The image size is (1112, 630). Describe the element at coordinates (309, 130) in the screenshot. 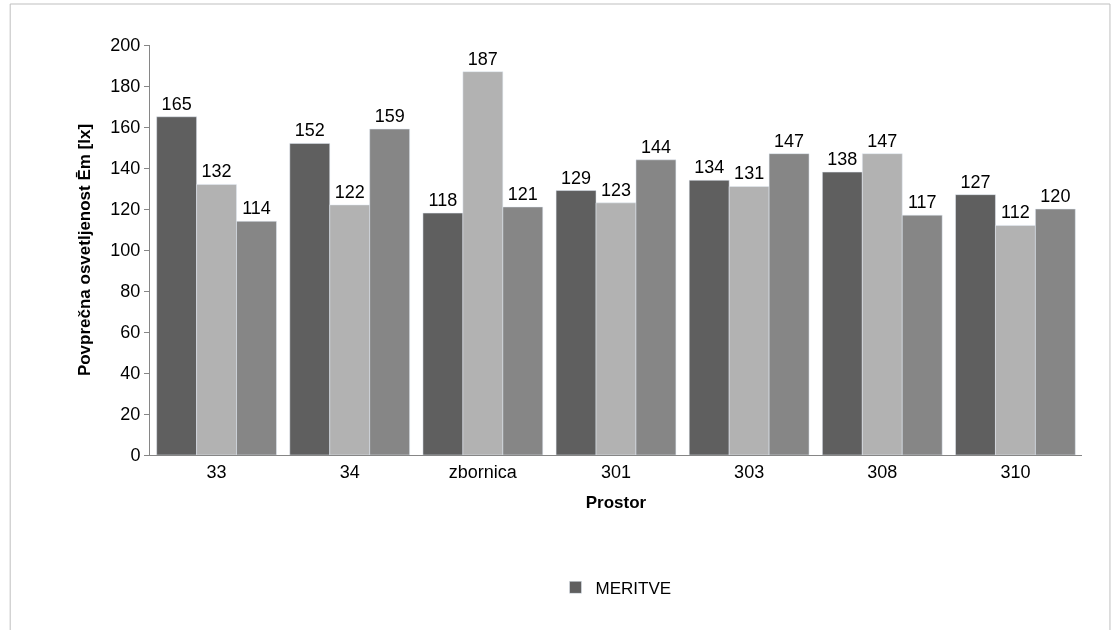

I see `data-label: 152` at that location.